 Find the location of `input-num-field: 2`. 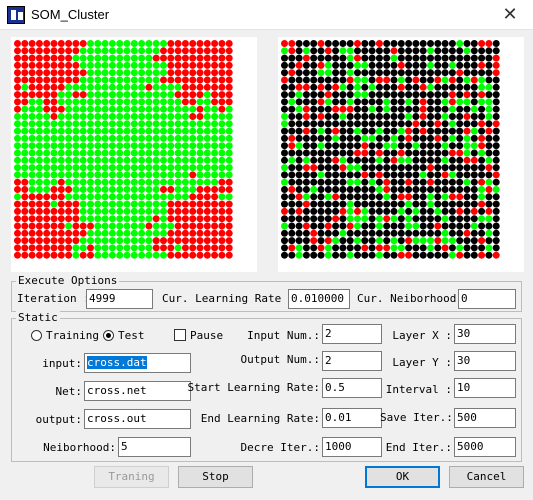

input-num-field: 2 is located at coordinates (352, 334).